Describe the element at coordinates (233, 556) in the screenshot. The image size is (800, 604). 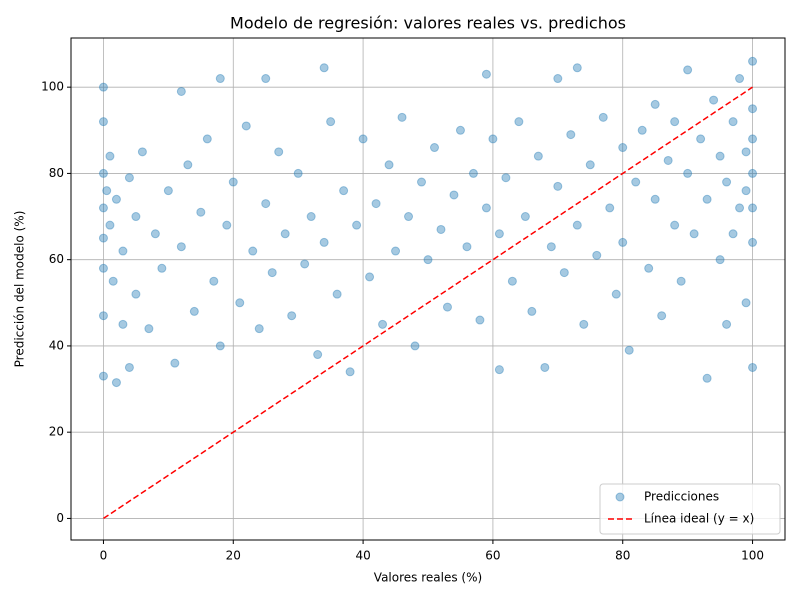
I see `x-tick-label: 20` at that location.